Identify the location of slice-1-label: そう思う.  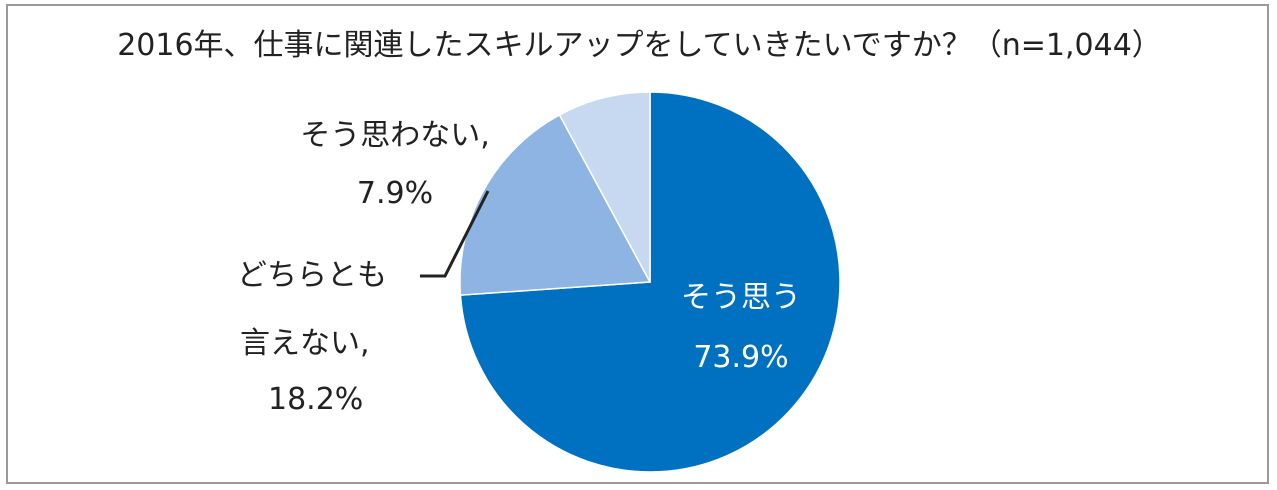
(741, 294).